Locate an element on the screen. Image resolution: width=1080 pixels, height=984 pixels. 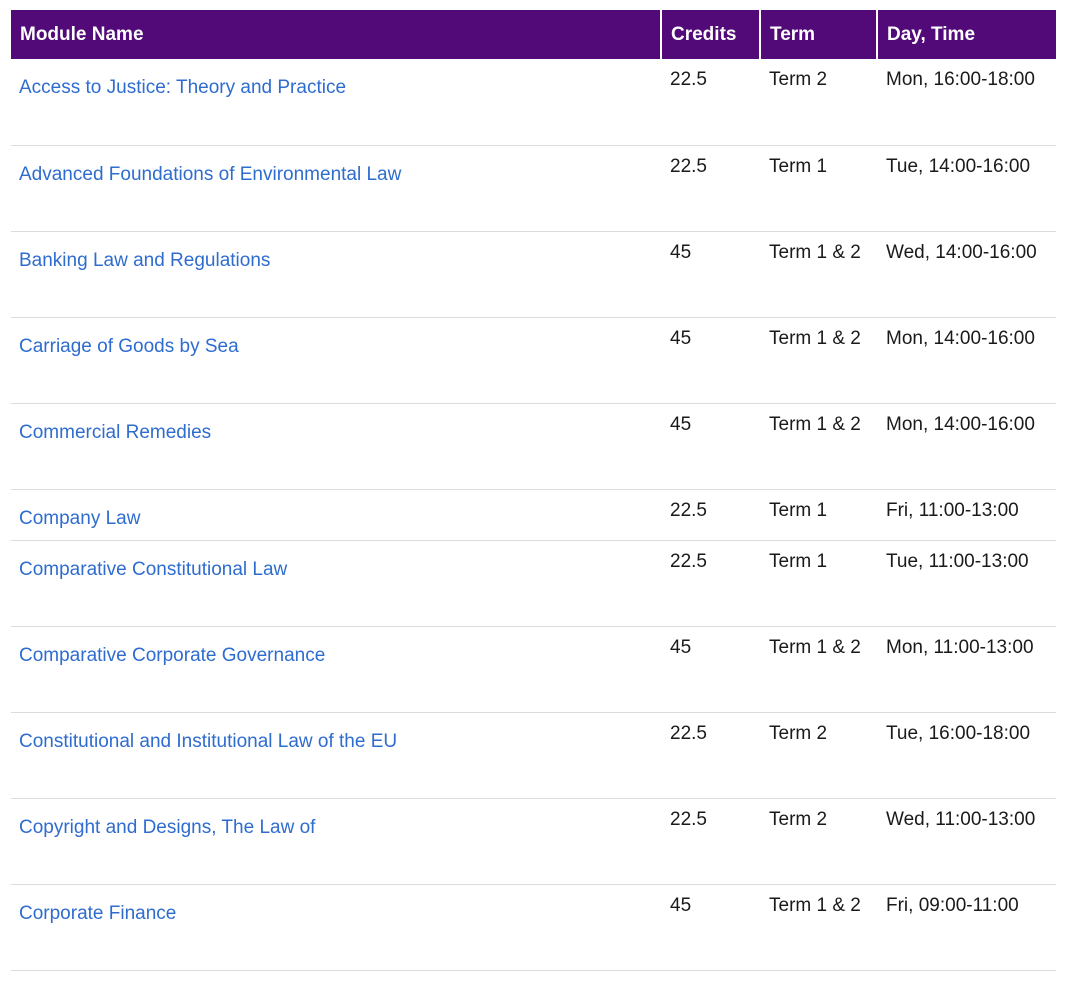
day-time-cell: Tue, 11:00-13:00 is located at coordinates (966, 583).